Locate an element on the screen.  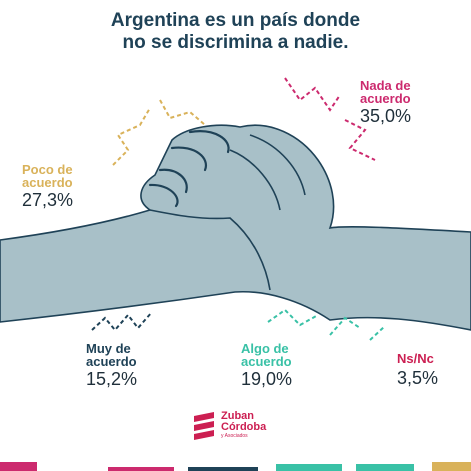
title-line-2: no se discrimina a nadie. is located at coordinates (235, 42).